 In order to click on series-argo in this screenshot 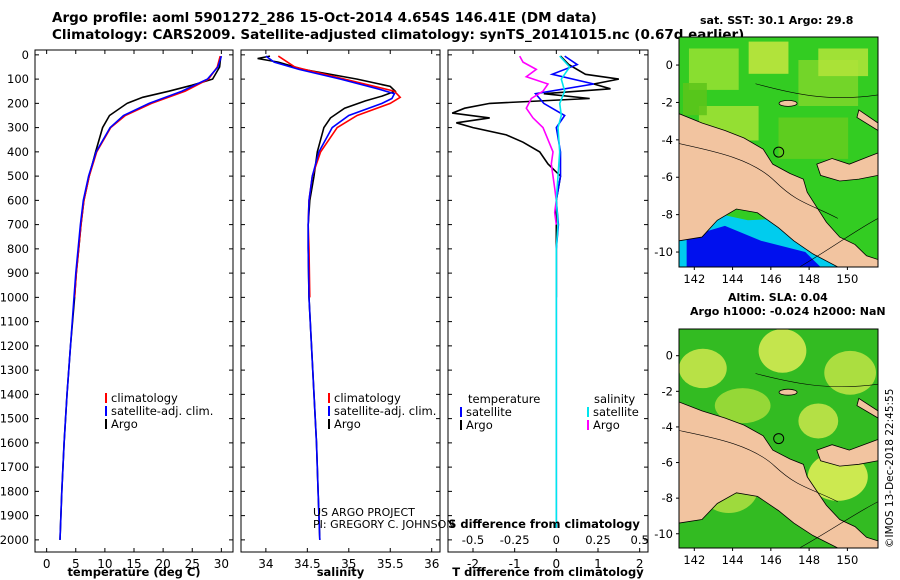, I will do `click(327, 297)`.